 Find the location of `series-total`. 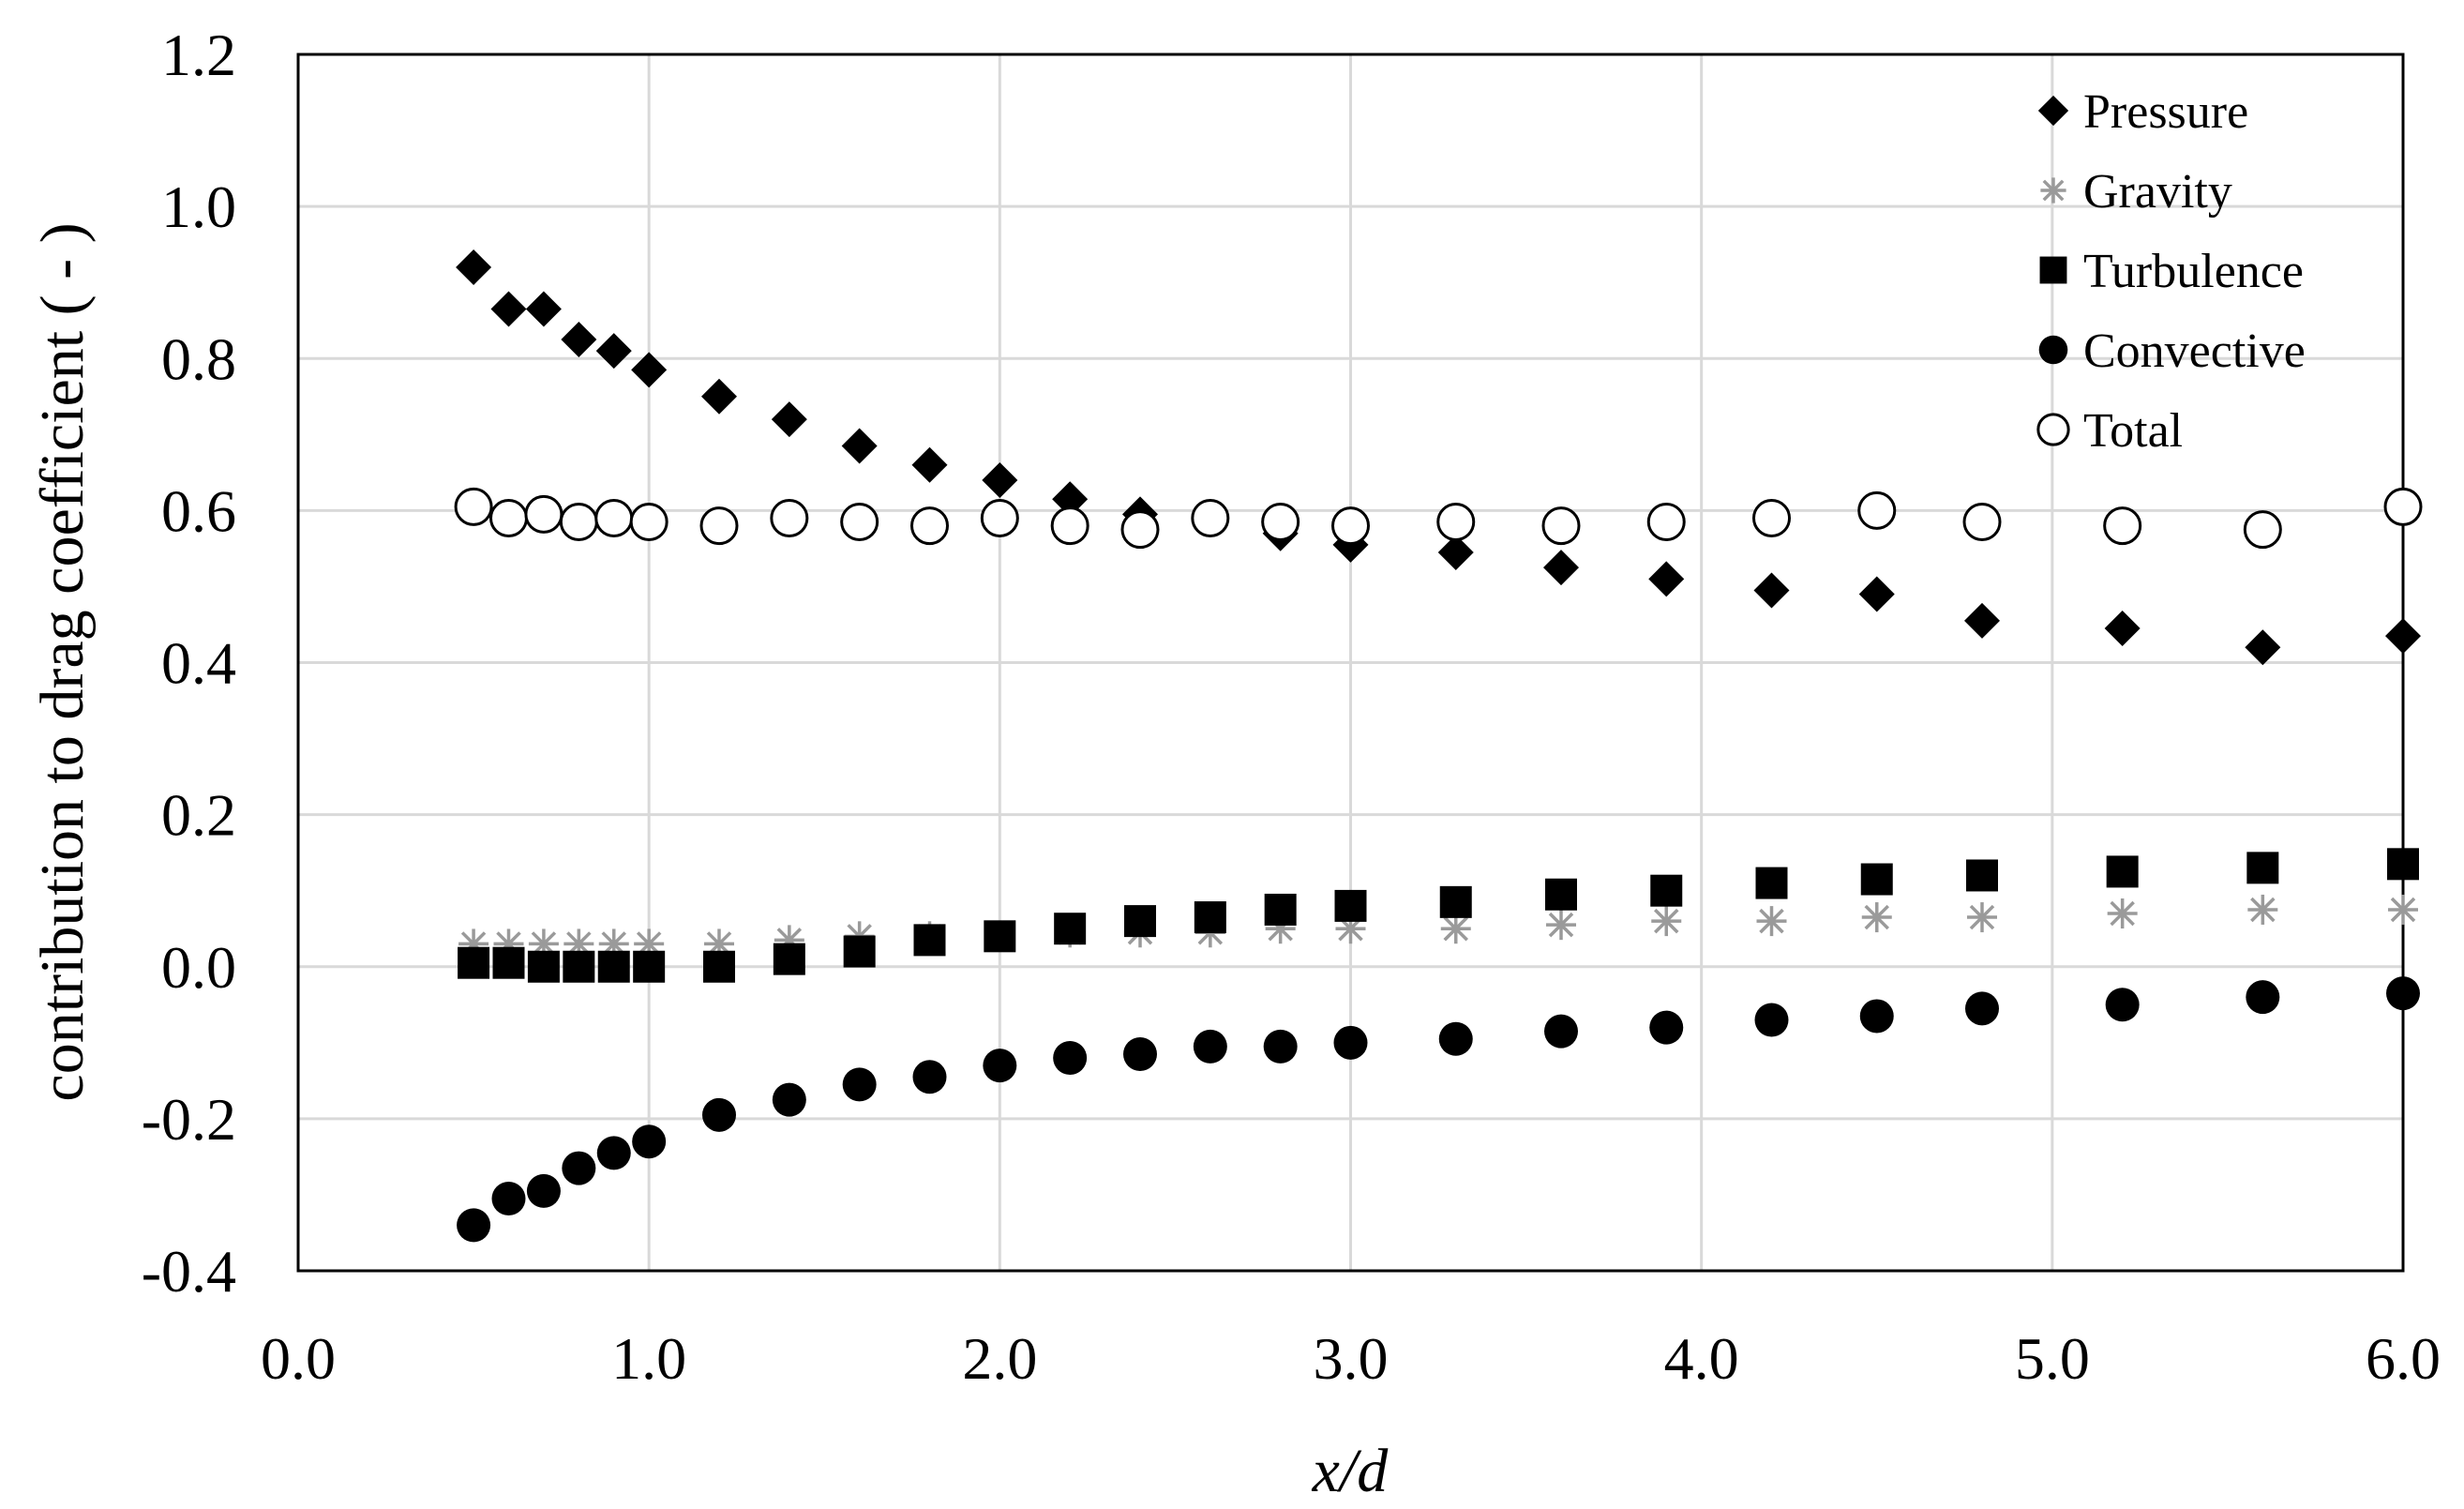

series-total is located at coordinates (1438, 518).